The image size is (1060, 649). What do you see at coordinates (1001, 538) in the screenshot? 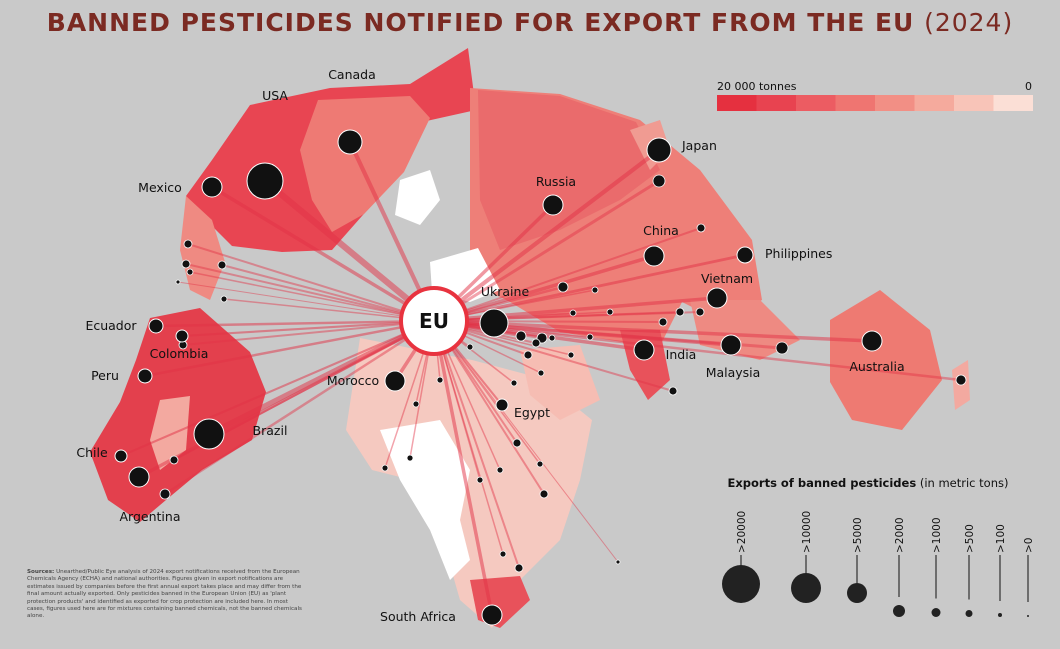
I see `size-legend-label: >100` at bounding box center [1001, 538].